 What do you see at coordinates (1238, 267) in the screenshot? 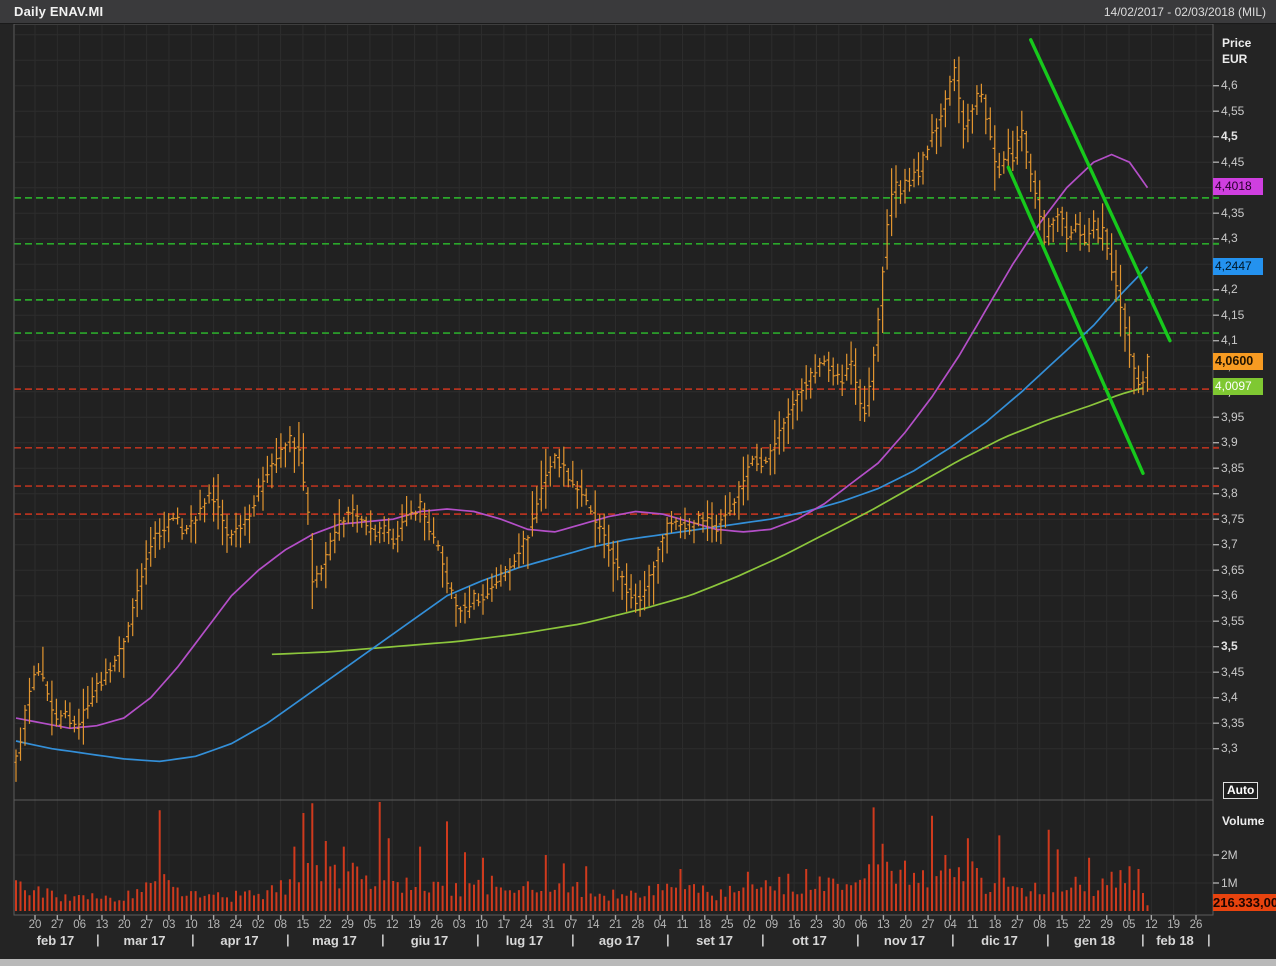
I see `ma-mid-badge: 4,2447` at bounding box center [1238, 267].